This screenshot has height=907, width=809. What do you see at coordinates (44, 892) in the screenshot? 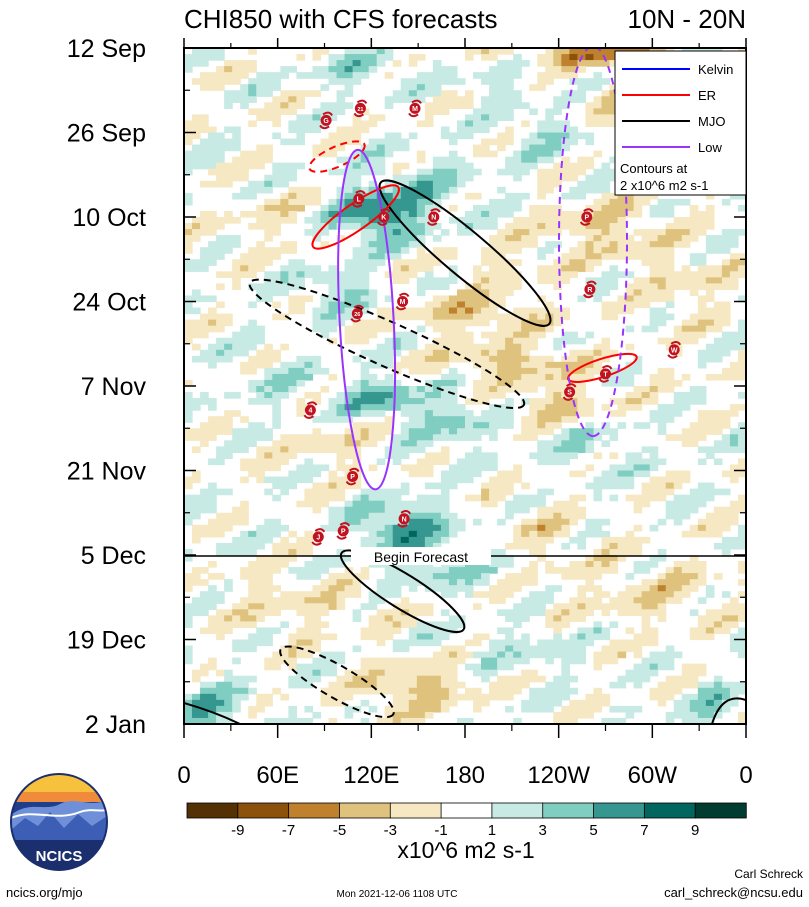
I see `footer-site: ncics.org/mjo` at bounding box center [44, 892].